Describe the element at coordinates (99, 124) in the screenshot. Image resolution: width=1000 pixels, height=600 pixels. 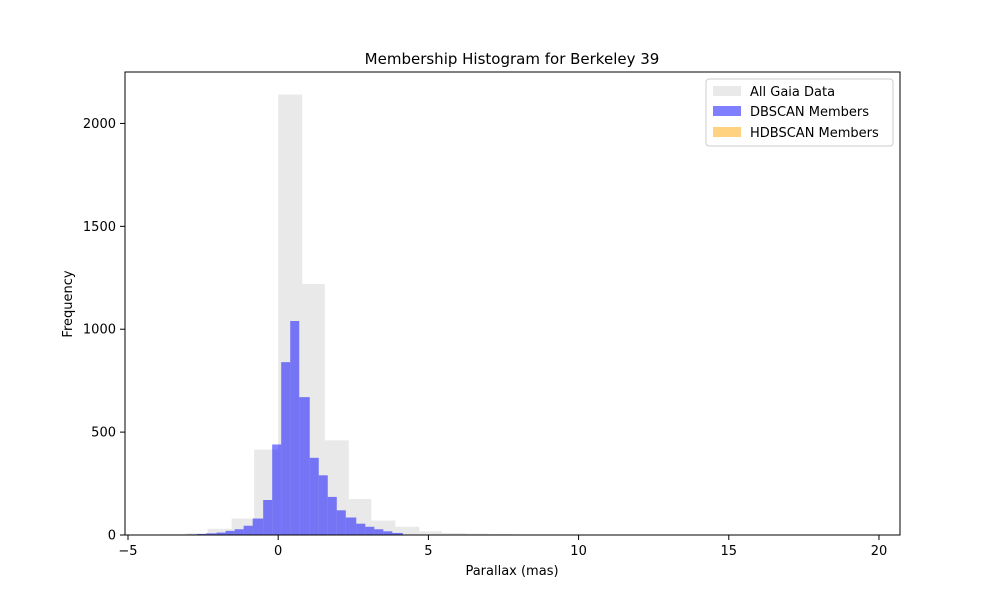
I see `y-tick-label: 2000` at that location.